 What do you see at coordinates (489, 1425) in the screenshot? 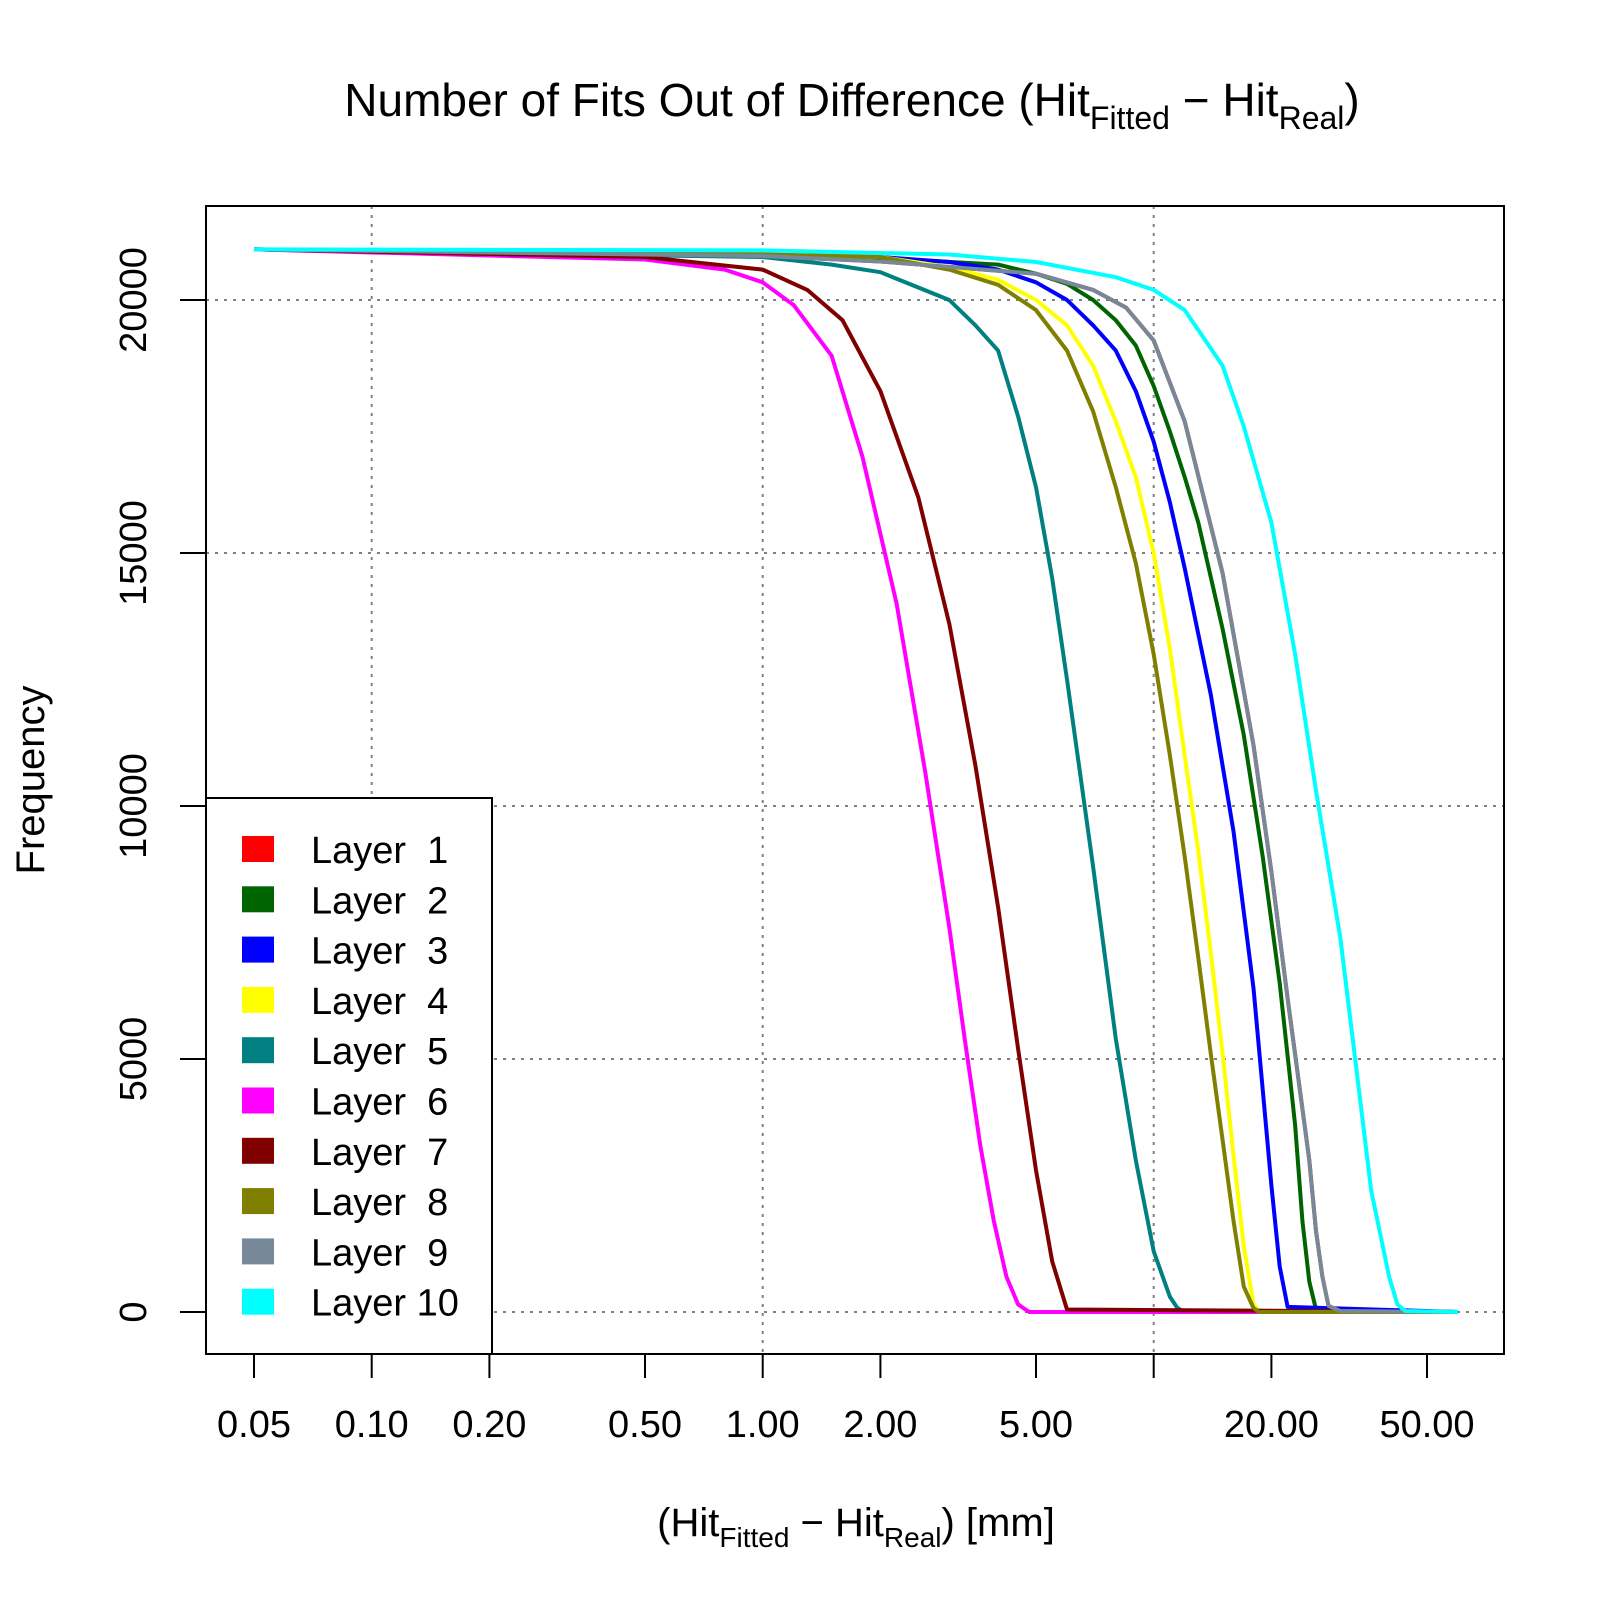
I see `x-tick-label: 0.20` at bounding box center [489, 1425].